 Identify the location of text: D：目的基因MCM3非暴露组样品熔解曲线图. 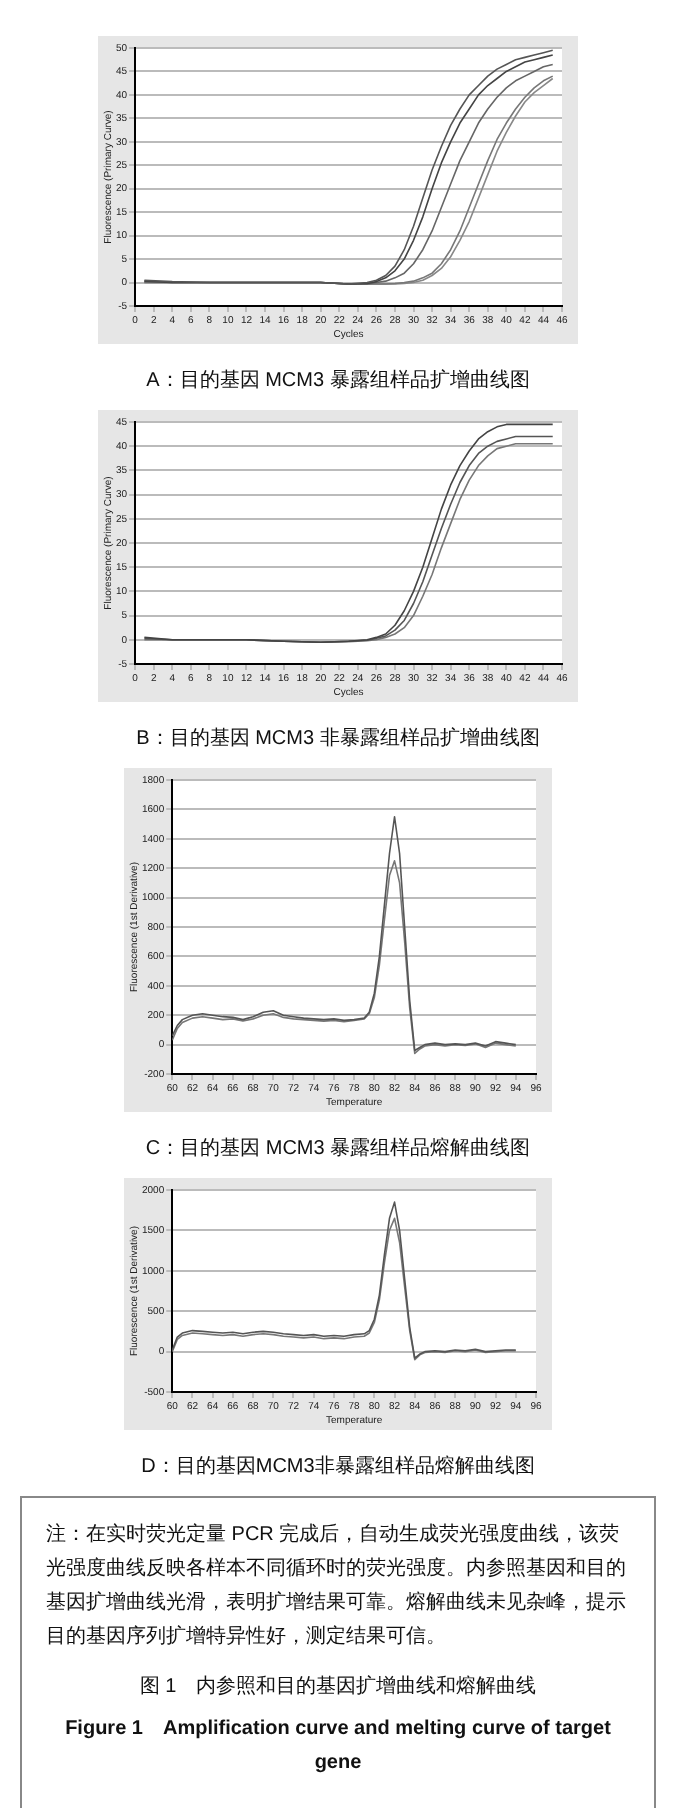
(338, 1466).